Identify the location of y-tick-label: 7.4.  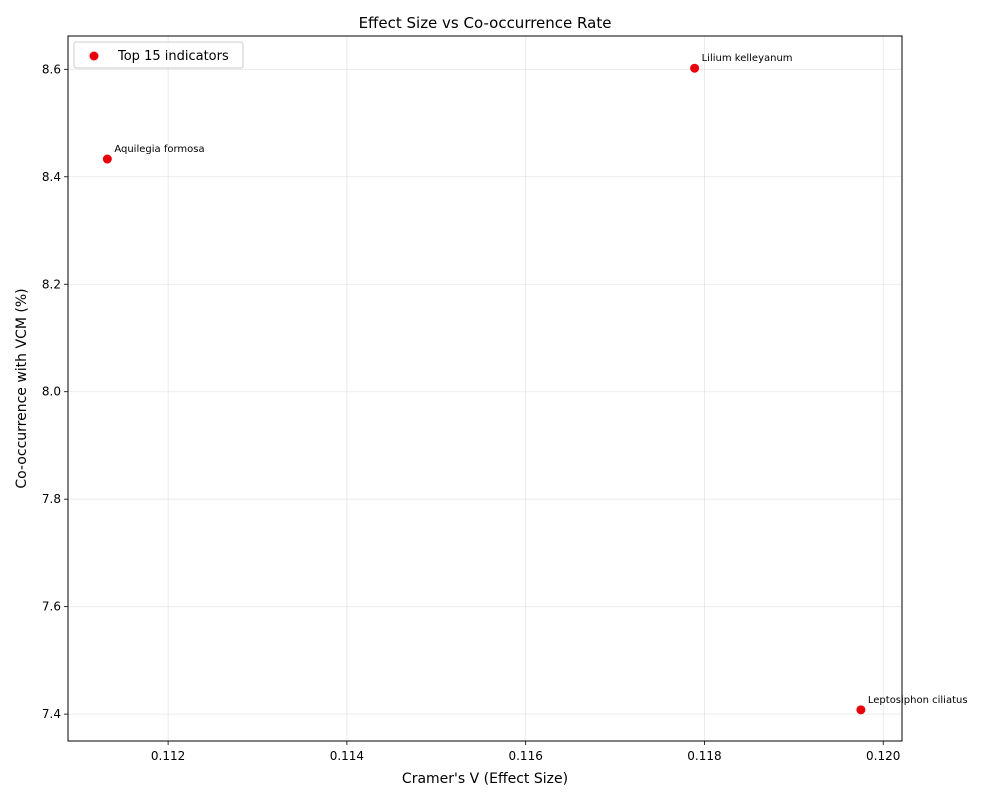
(51, 714).